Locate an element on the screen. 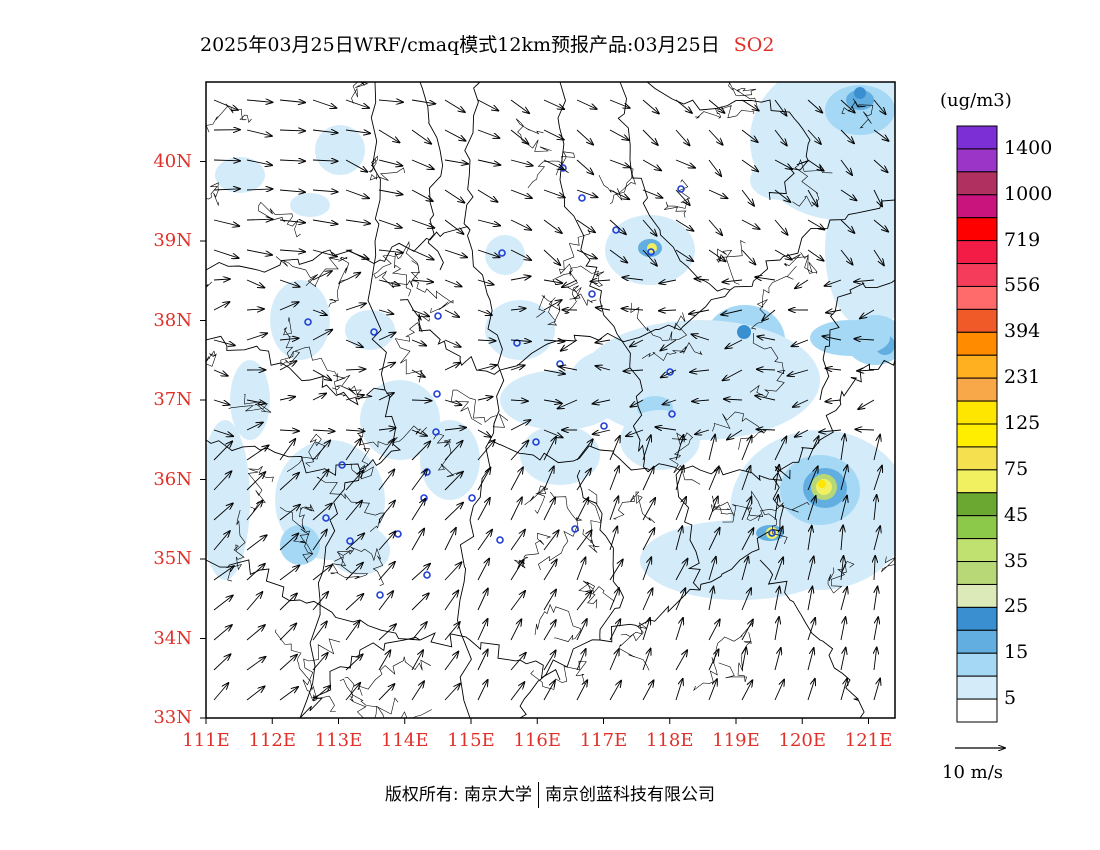 This screenshot has width=1100, height=850. legend-label-45: 45 is located at coordinates (1016, 514).